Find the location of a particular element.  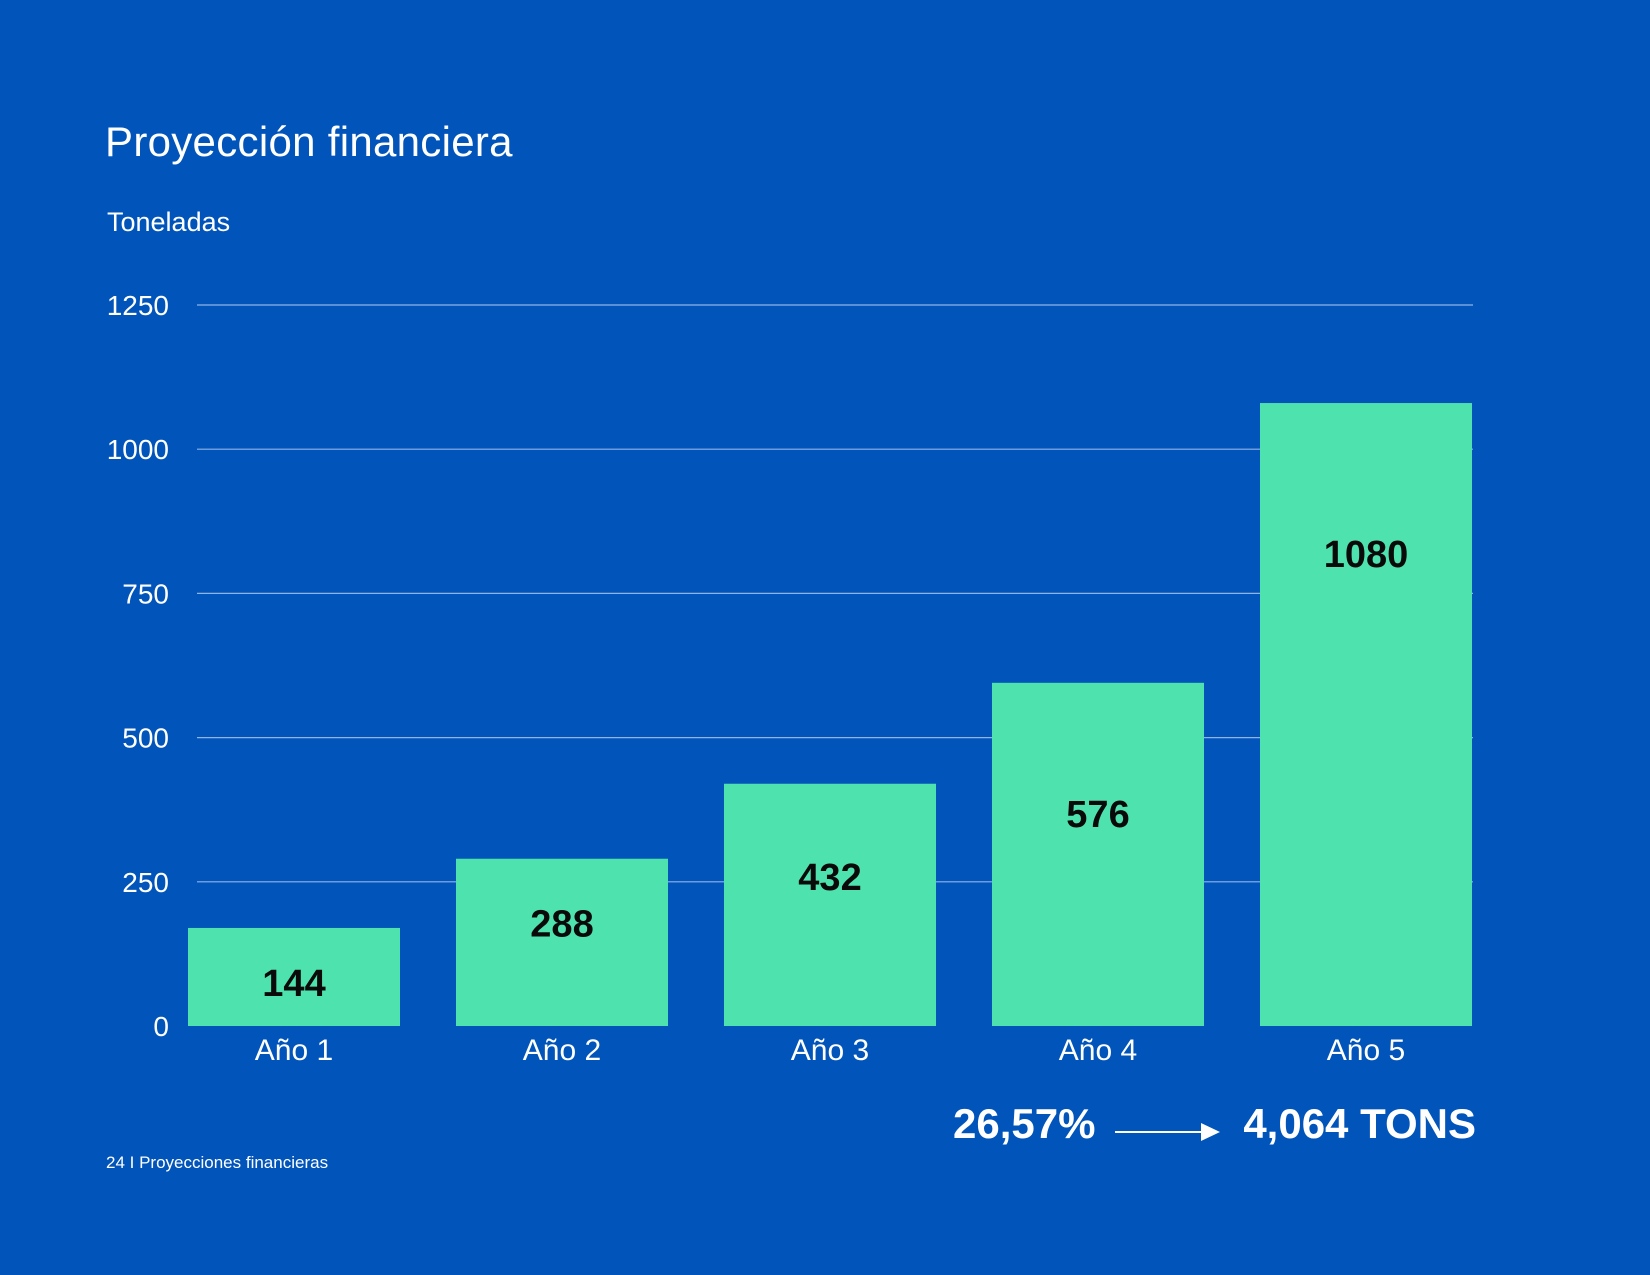

bar-value-label-1: 144 is located at coordinates (293, 984).